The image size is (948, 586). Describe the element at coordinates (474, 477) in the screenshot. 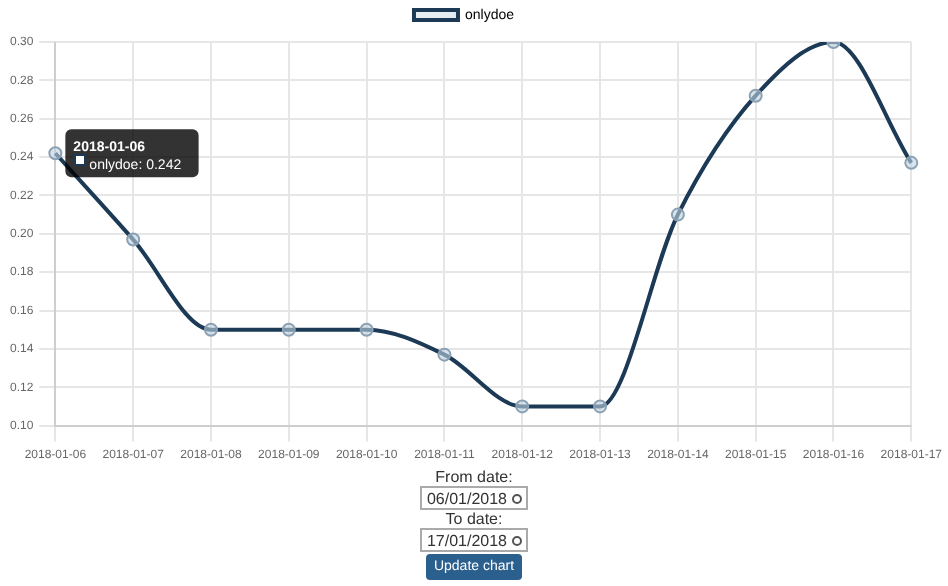

I see `text: From date:` at that location.